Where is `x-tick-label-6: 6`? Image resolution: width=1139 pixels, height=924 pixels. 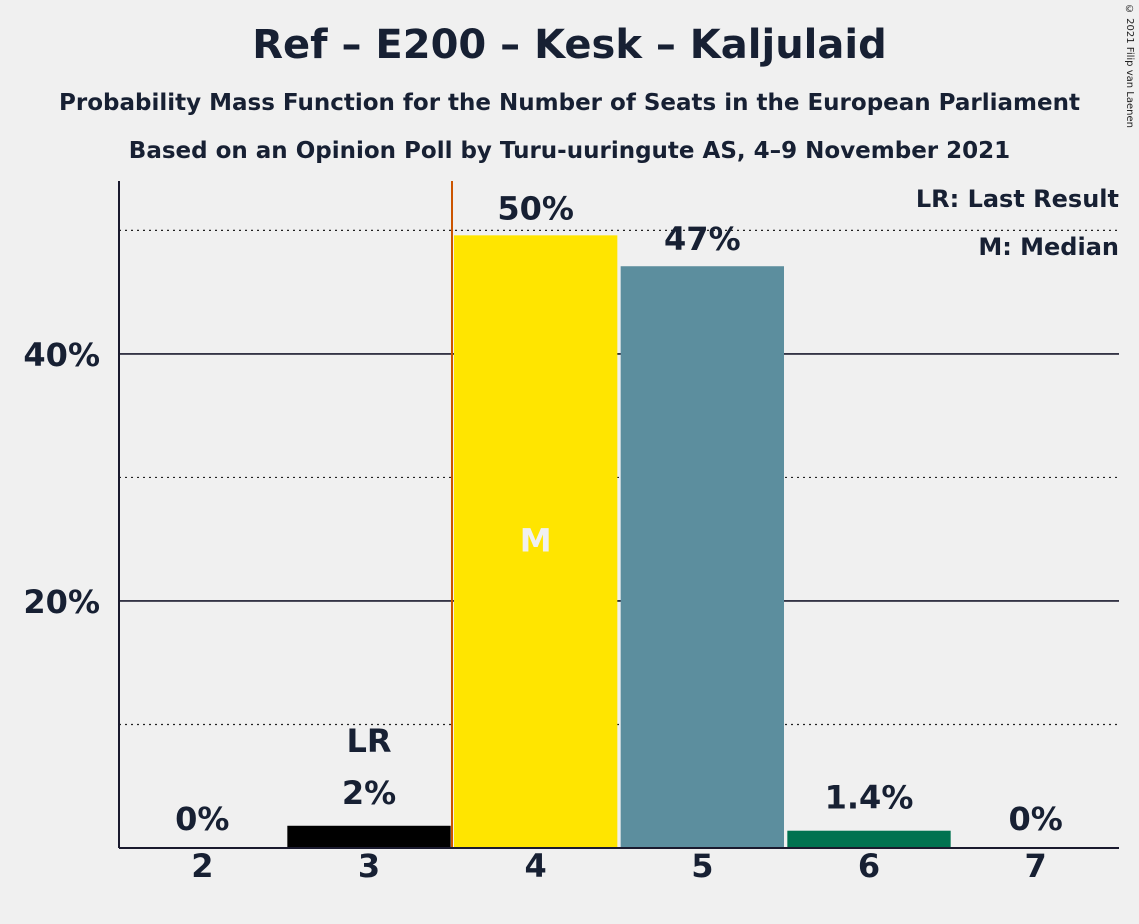 x-tick-label-6: 6 is located at coordinates (869, 866).